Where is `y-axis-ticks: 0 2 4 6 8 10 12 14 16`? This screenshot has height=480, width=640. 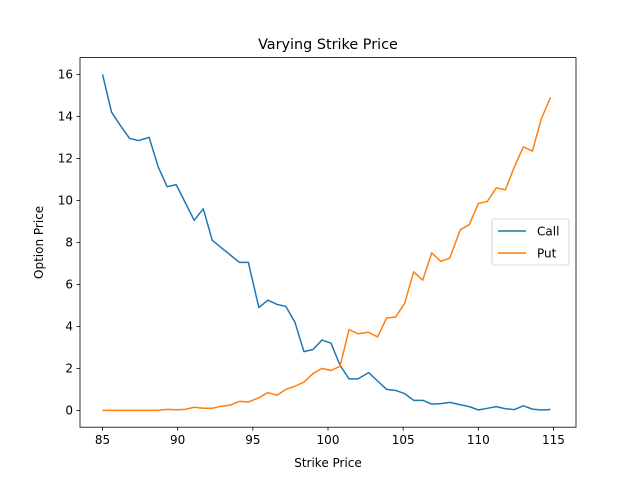 y-axis-ticks: 0 2 4 6 8 10 12 14 16 is located at coordinates (69, 243).